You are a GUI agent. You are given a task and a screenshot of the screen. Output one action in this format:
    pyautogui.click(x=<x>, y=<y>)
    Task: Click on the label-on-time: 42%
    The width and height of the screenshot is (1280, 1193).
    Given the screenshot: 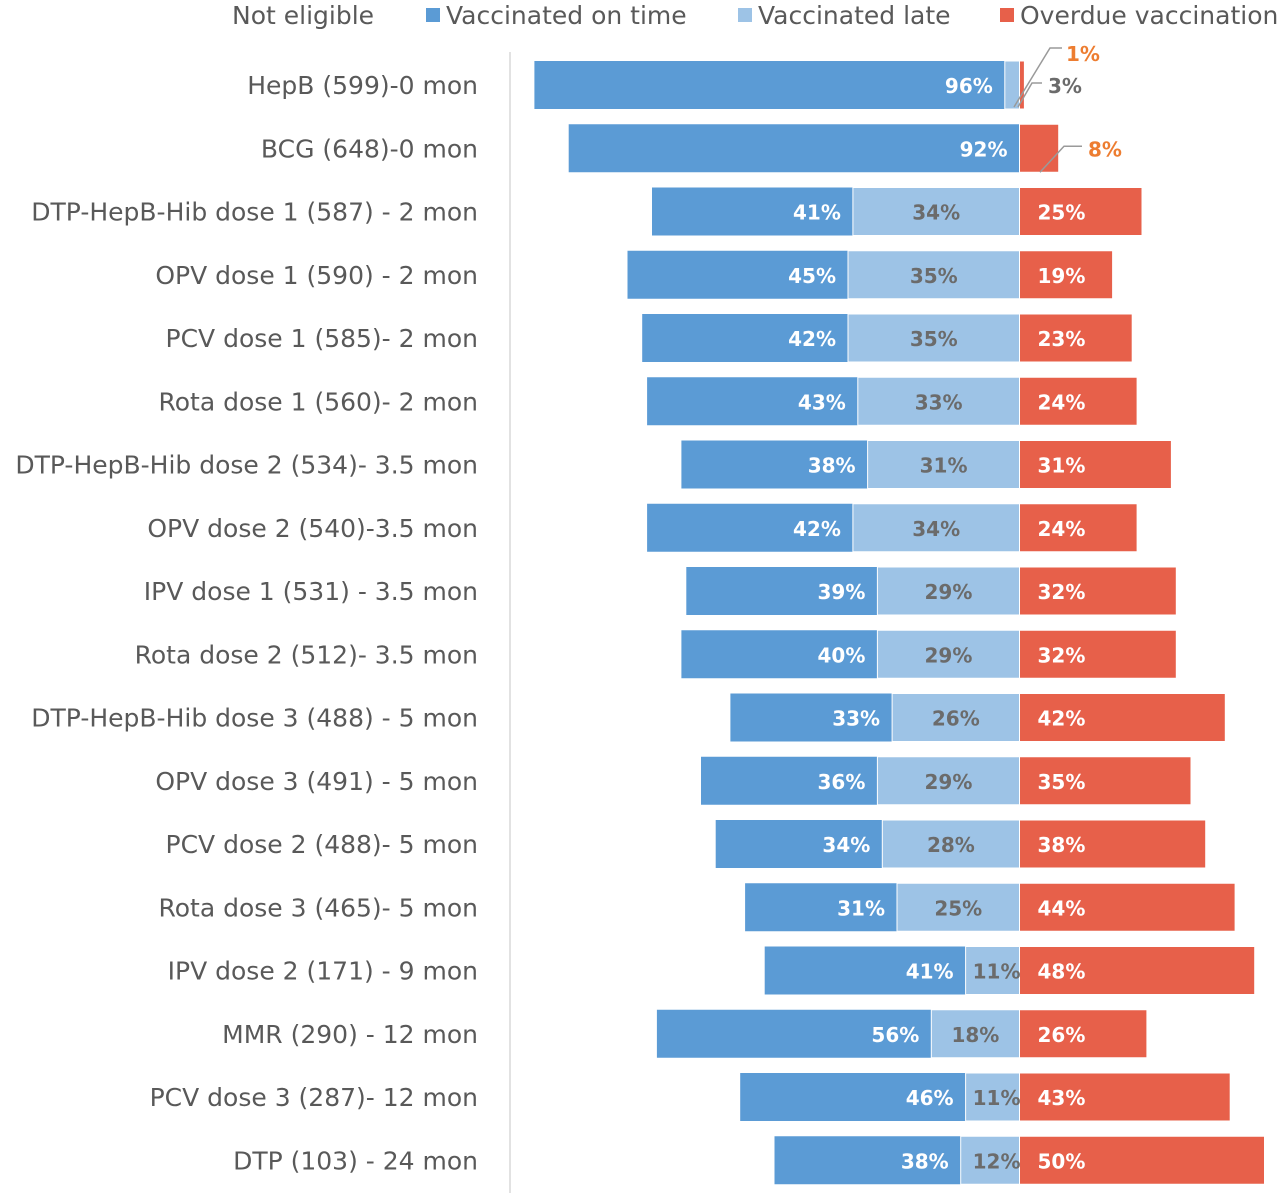 What is the action you would take?
    pyautogui.click(x=817, y=529)
    